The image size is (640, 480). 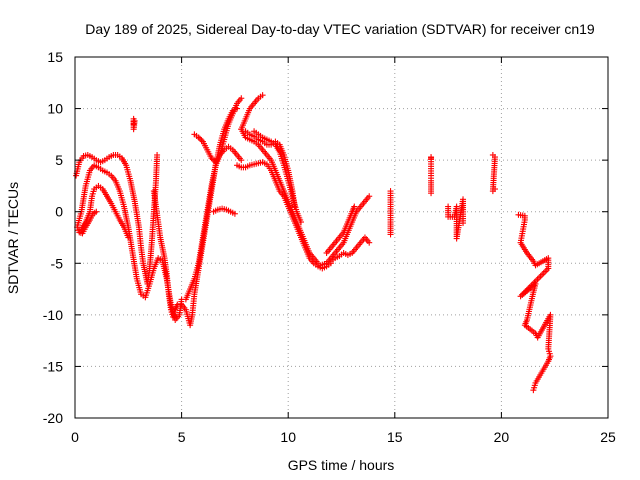 I want to click on y-tick-label: 10, so click(x=55, y=109).